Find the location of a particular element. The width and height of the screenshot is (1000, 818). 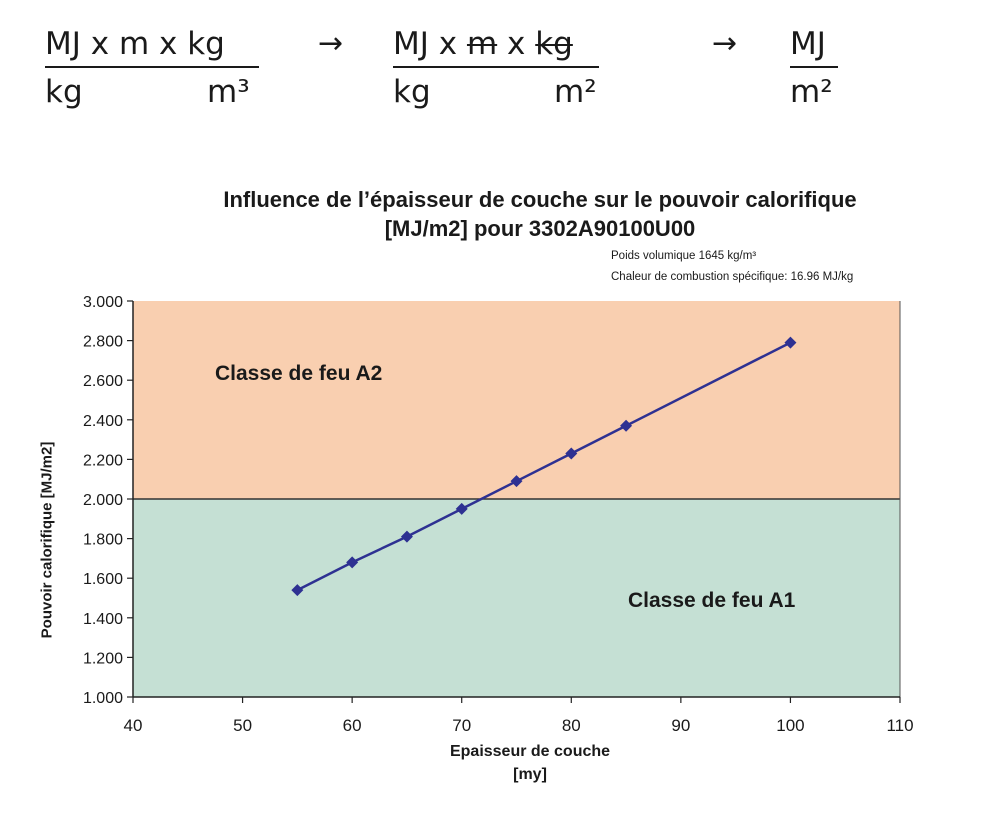

x-tick-label: 110 is located at coordinates (899, 725).